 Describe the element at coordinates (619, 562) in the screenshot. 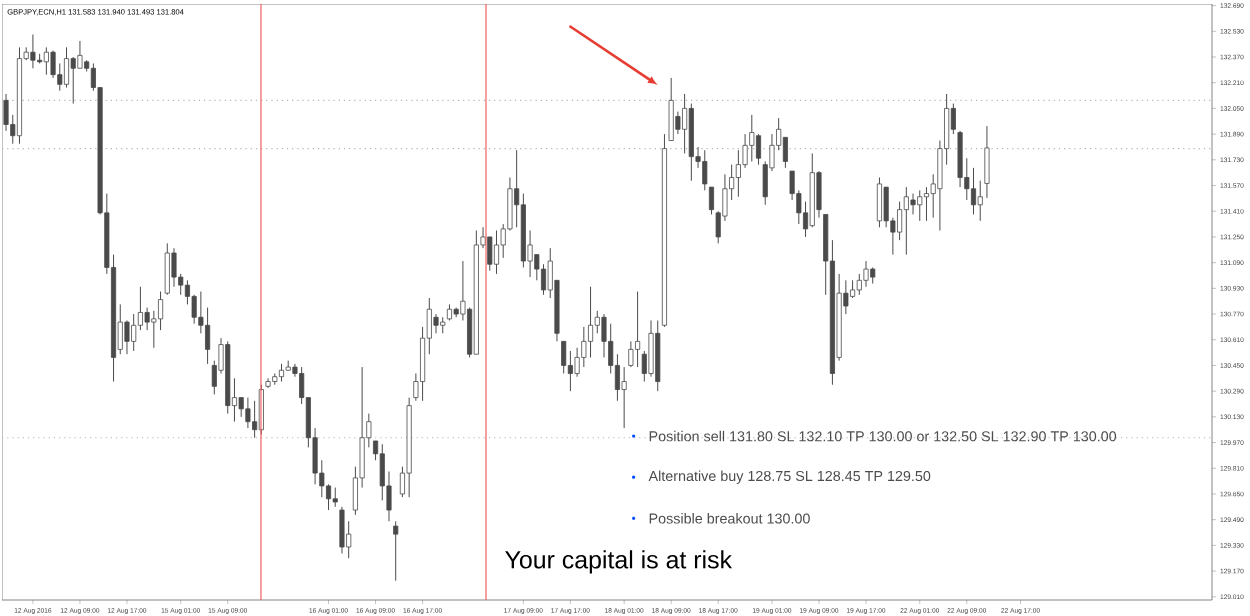

I see `annotation: Your capital is at risk` at that location.